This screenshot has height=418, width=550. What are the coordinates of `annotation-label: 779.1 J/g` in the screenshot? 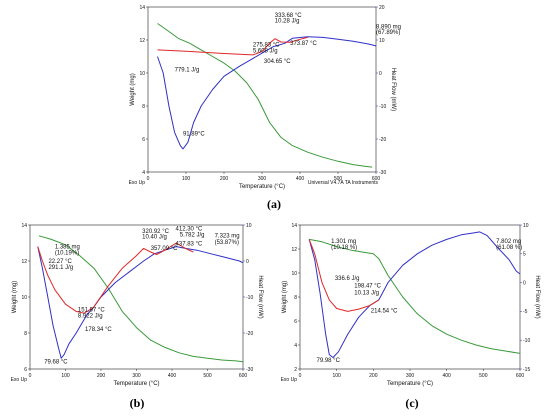 It's located at (187, 70).